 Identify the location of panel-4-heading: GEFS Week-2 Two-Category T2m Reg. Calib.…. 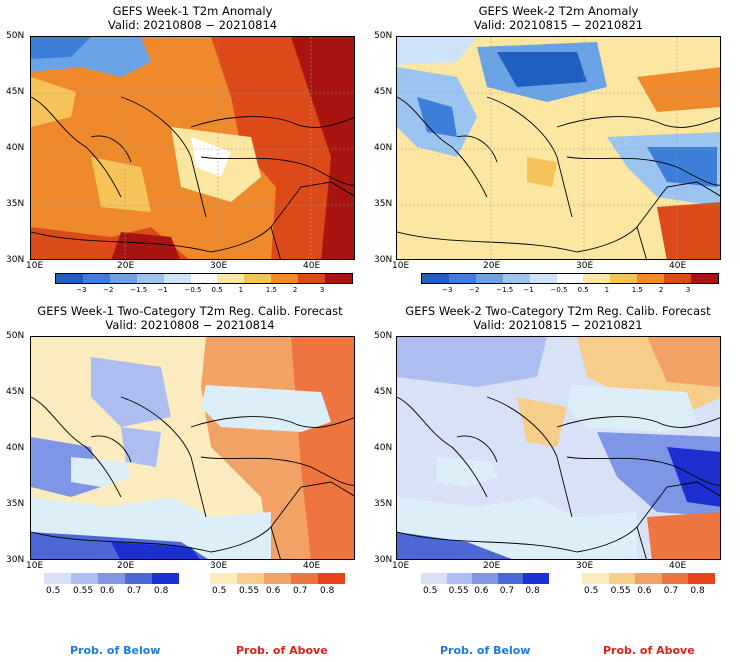
(558, 311).